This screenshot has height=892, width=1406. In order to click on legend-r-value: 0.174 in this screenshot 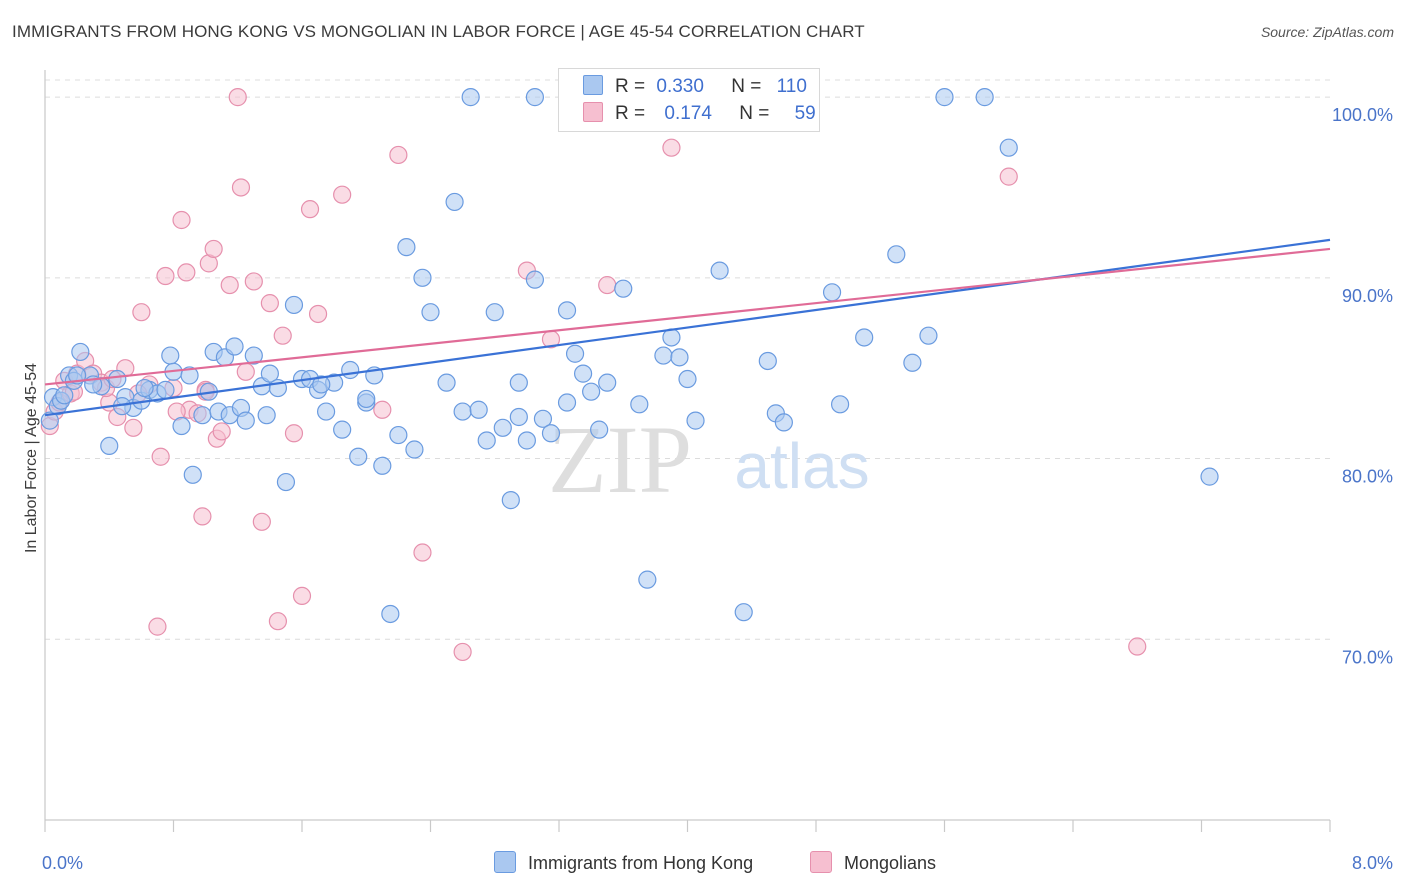, I will do `click(688, 113)`.